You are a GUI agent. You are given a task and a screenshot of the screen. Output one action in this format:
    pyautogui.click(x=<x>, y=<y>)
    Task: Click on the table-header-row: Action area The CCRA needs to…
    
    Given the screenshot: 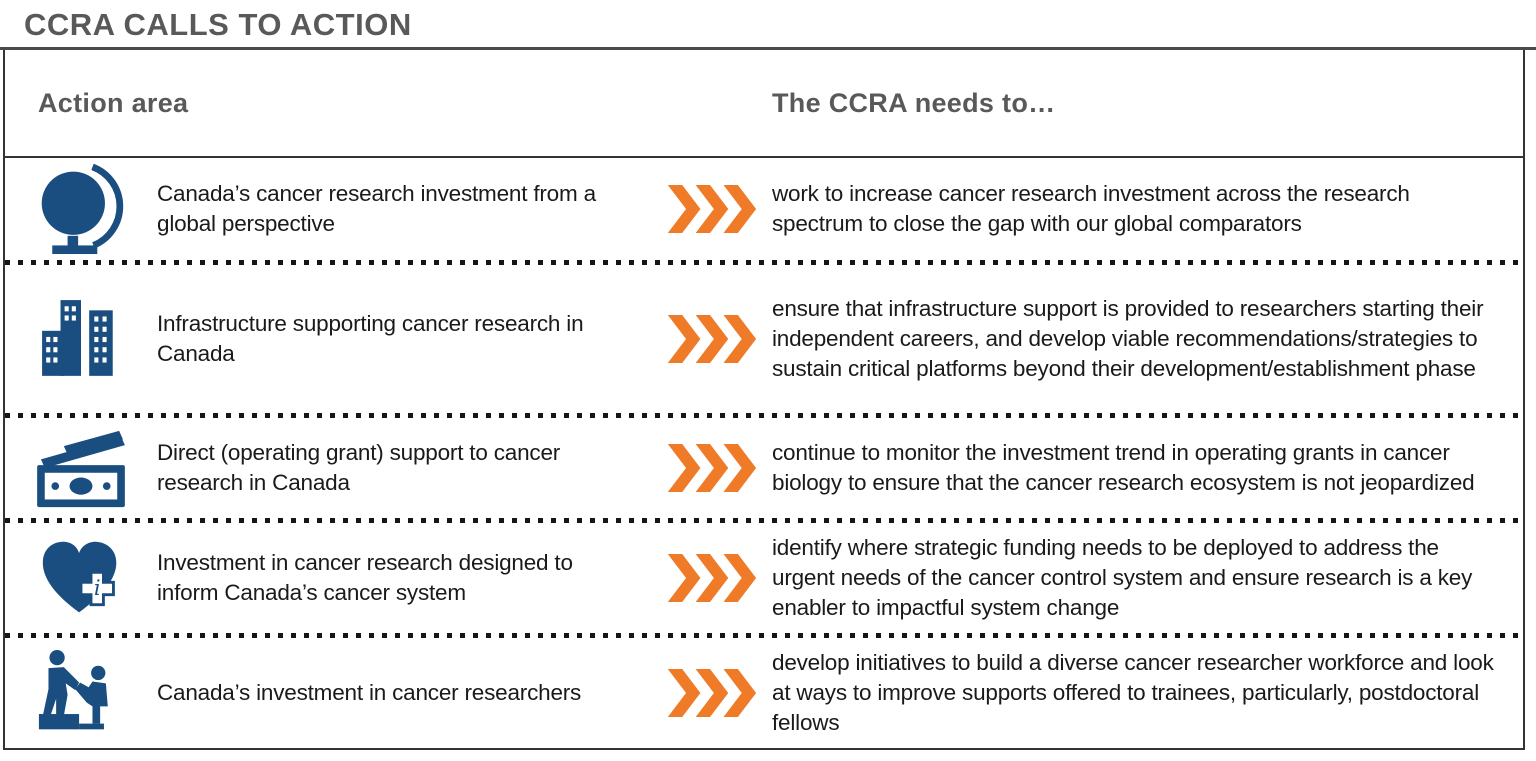 What is the action you would take?
    pyautogui.click(x=764, y=103)
    